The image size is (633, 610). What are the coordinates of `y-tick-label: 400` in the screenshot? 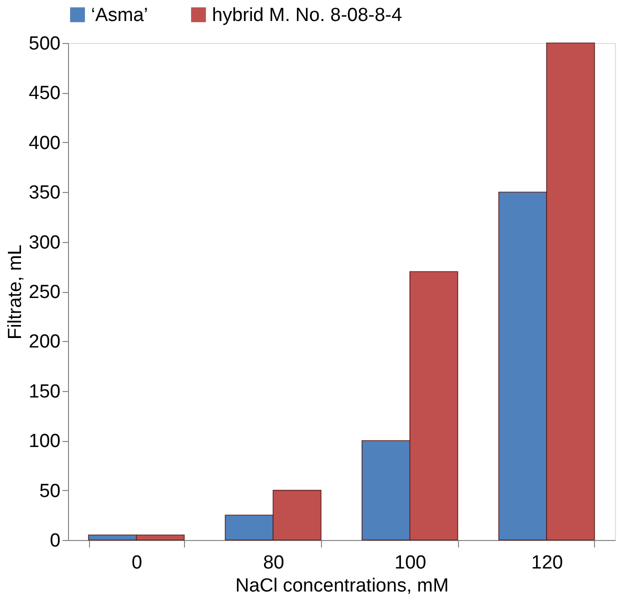 It's located at (44, 143).